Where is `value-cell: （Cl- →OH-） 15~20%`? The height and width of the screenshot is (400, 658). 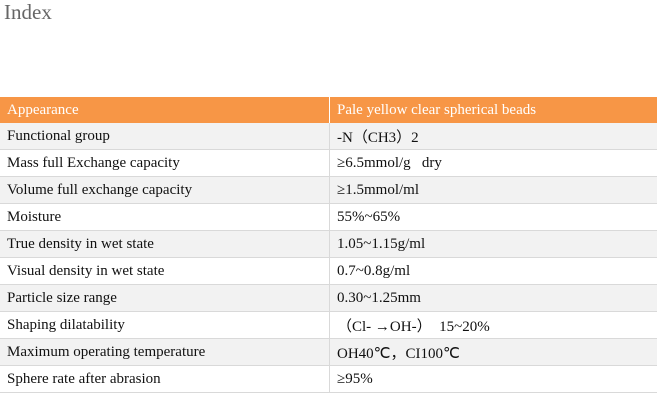
value-cell: （Cl- →OH-） 15~20% is located at coordinates (493, 325).